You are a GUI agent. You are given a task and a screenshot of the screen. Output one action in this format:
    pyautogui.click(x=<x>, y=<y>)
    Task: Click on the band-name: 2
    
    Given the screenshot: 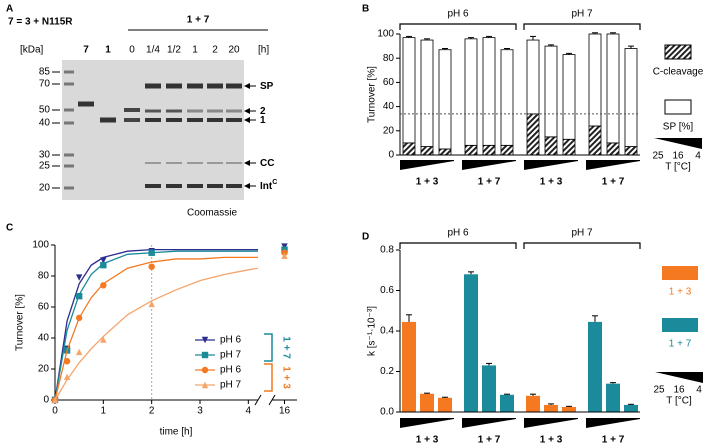 What is the action you would take?
    pyautogui.click(x=263, y=111)
    